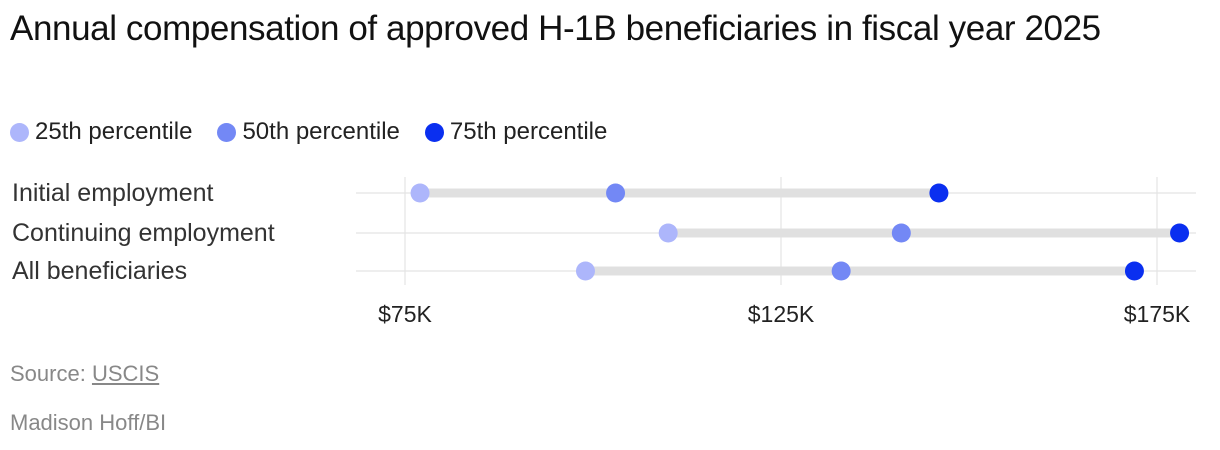 This screenshot has width=1220, height=450. Describe the element at coordinates (405, 314) in the screenshot. I see `x-tick-label-0: $75K` at that location.